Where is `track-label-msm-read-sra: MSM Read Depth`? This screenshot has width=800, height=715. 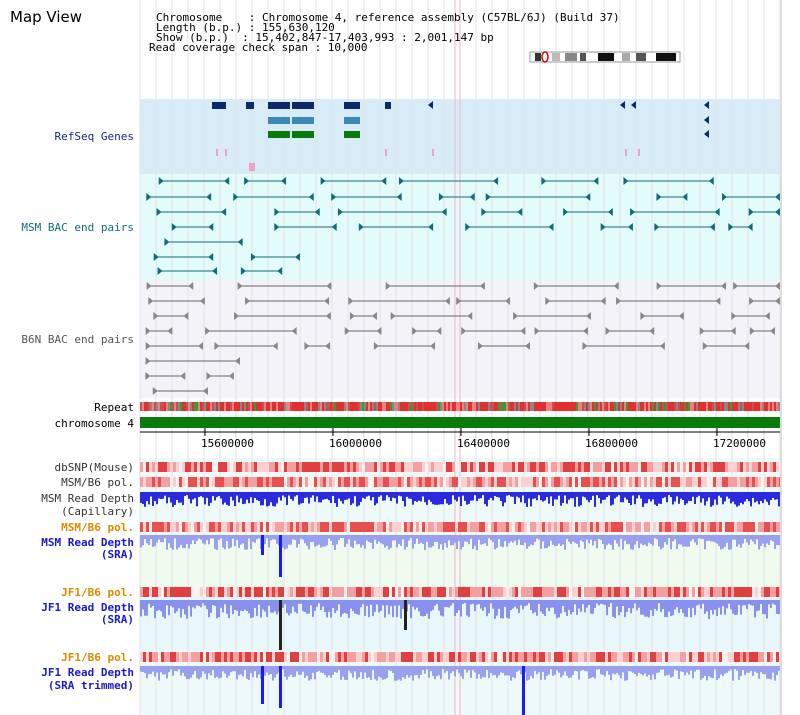 track-label-msm-read-sra: MSM Read Depth is located at coordinates (87, 542).